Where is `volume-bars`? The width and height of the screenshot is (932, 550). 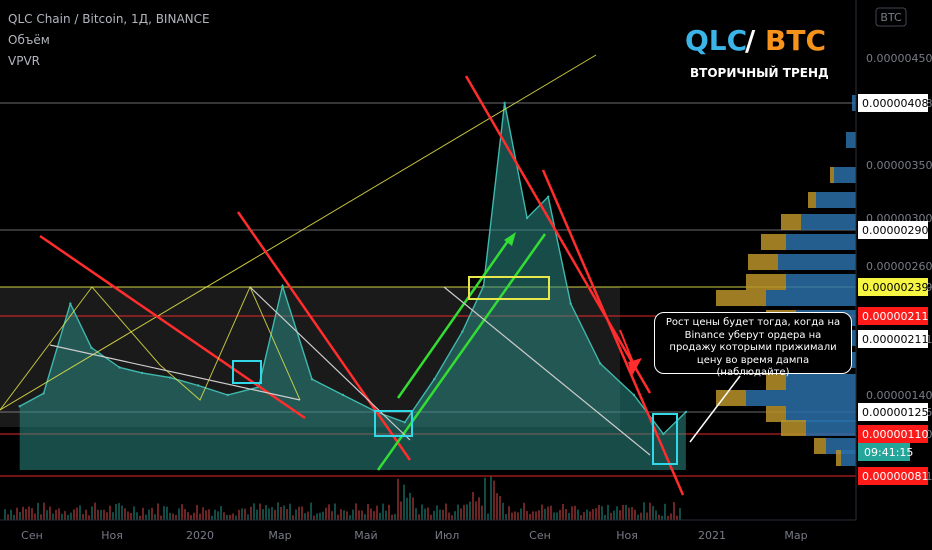 volume-bars is located at coordinates (342, 498).